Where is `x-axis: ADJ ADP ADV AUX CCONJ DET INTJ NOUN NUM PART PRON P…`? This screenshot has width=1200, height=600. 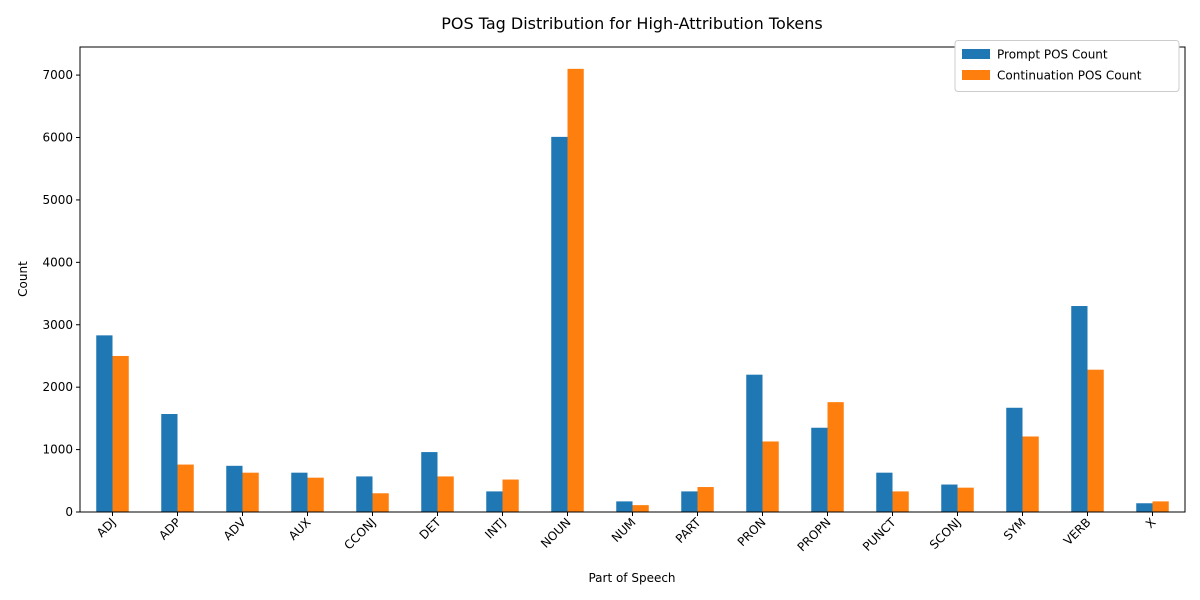
x-axis: ADJ ADP ADV AUX CCONJ DET INTJ NOUN NUM PART PRON P… is located at coordinates (626, 533).